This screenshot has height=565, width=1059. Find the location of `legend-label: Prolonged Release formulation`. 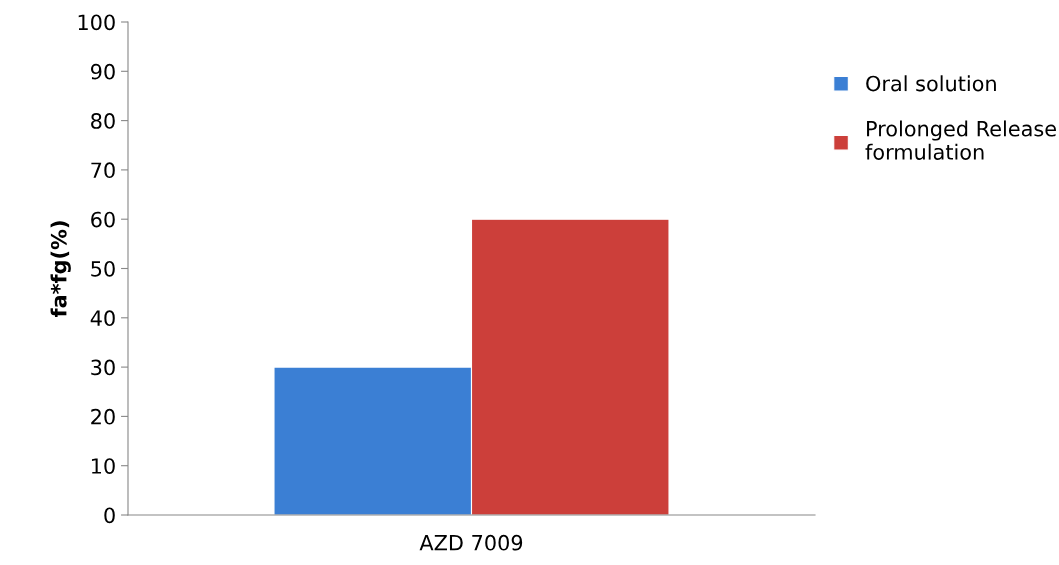

legend-label: Prolonged Release formulation is located at coordinates (960, 140).